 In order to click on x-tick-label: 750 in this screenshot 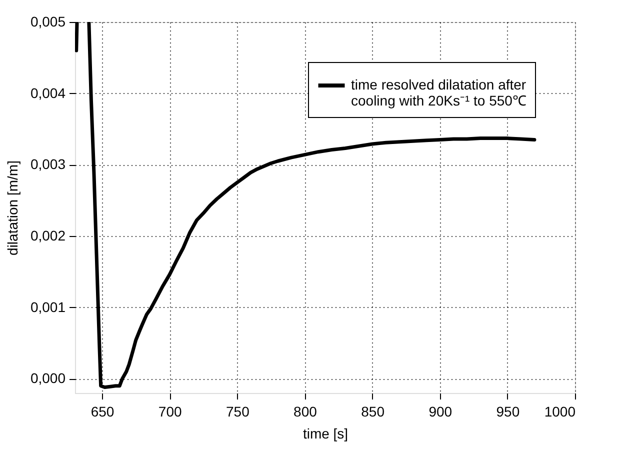, I will do `click(238, 412)`.